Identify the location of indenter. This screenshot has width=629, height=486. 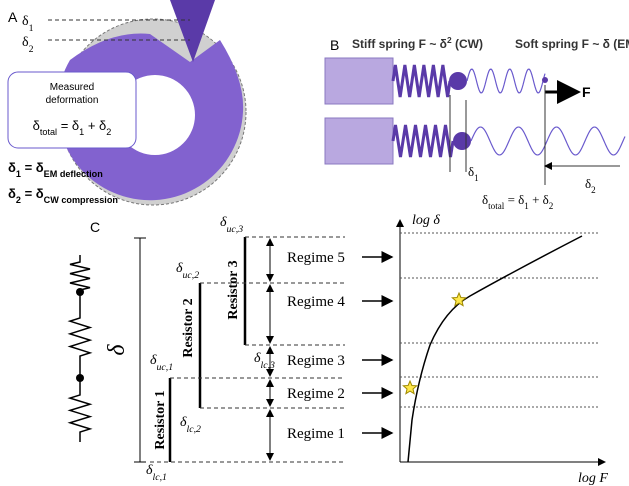
(192, 31).